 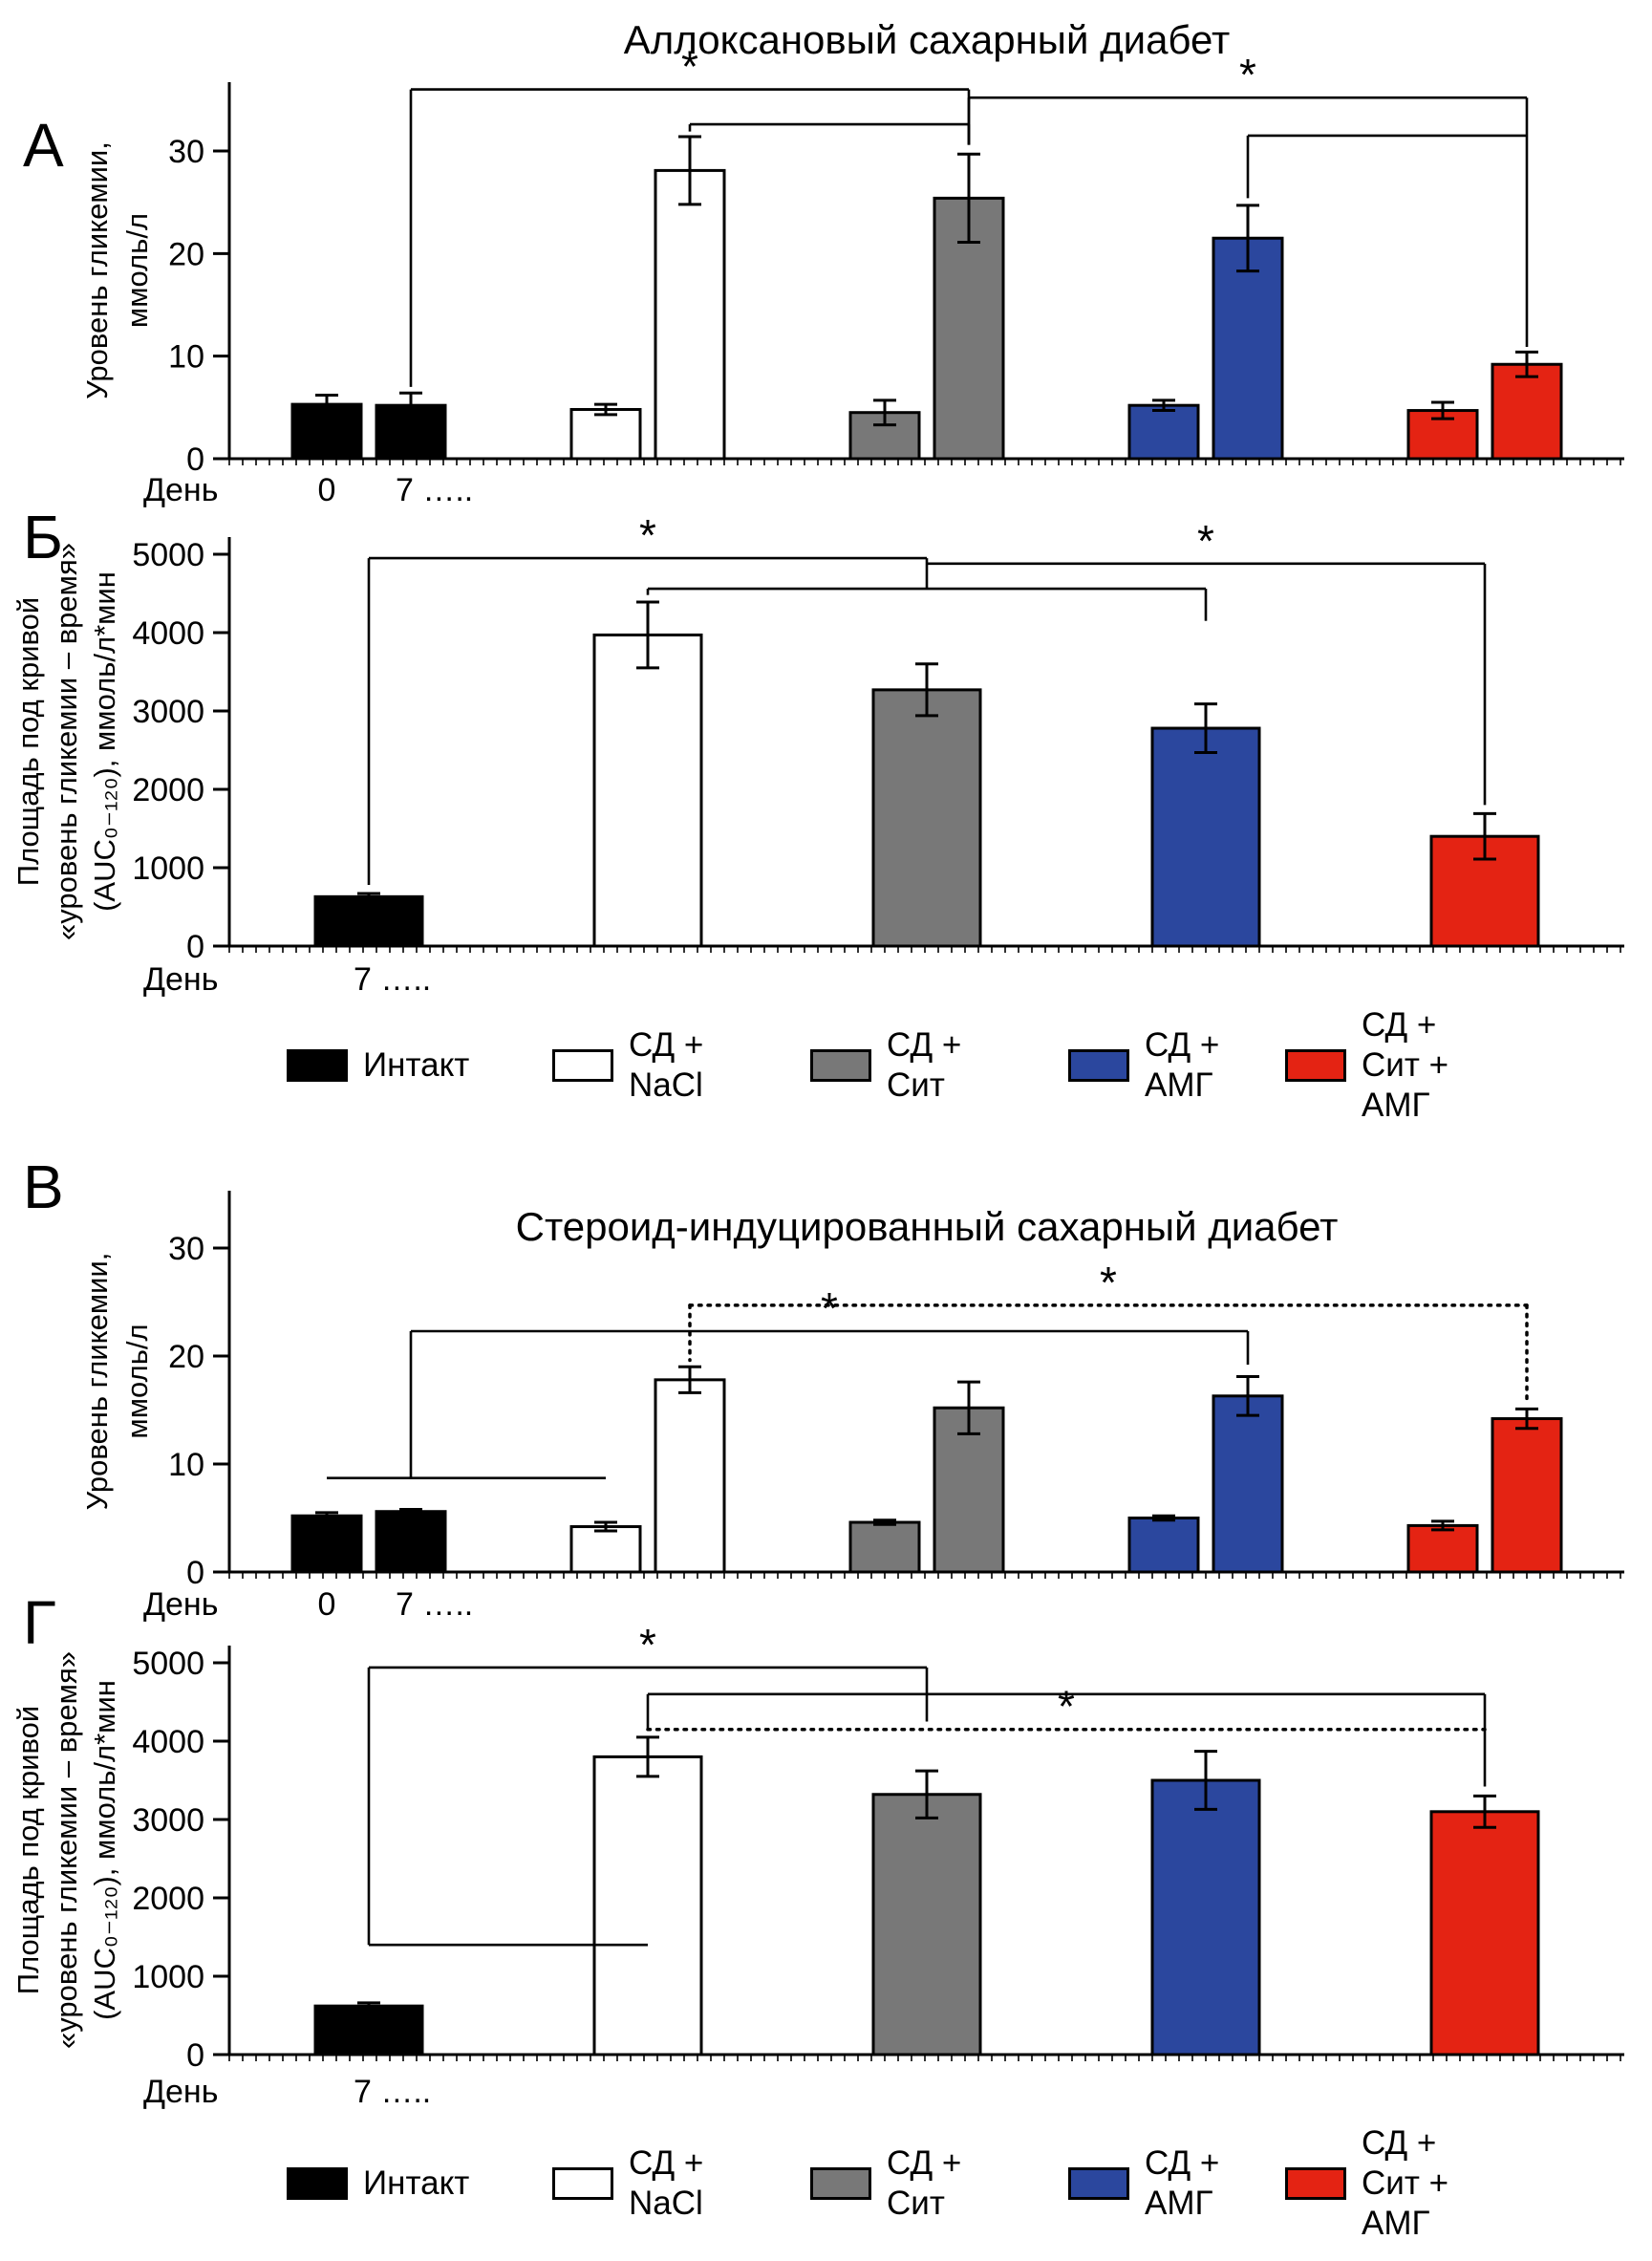 What do you see at coordinates (40, 1622) in the screenshot?
I see `panel-letter-g: Г` at bounding box center [40, 1622].